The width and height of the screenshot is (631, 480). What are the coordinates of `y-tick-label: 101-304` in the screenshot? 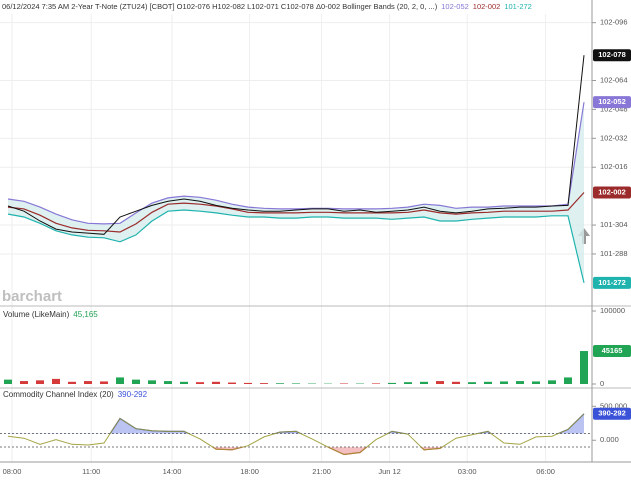 It's located at (614, 224).